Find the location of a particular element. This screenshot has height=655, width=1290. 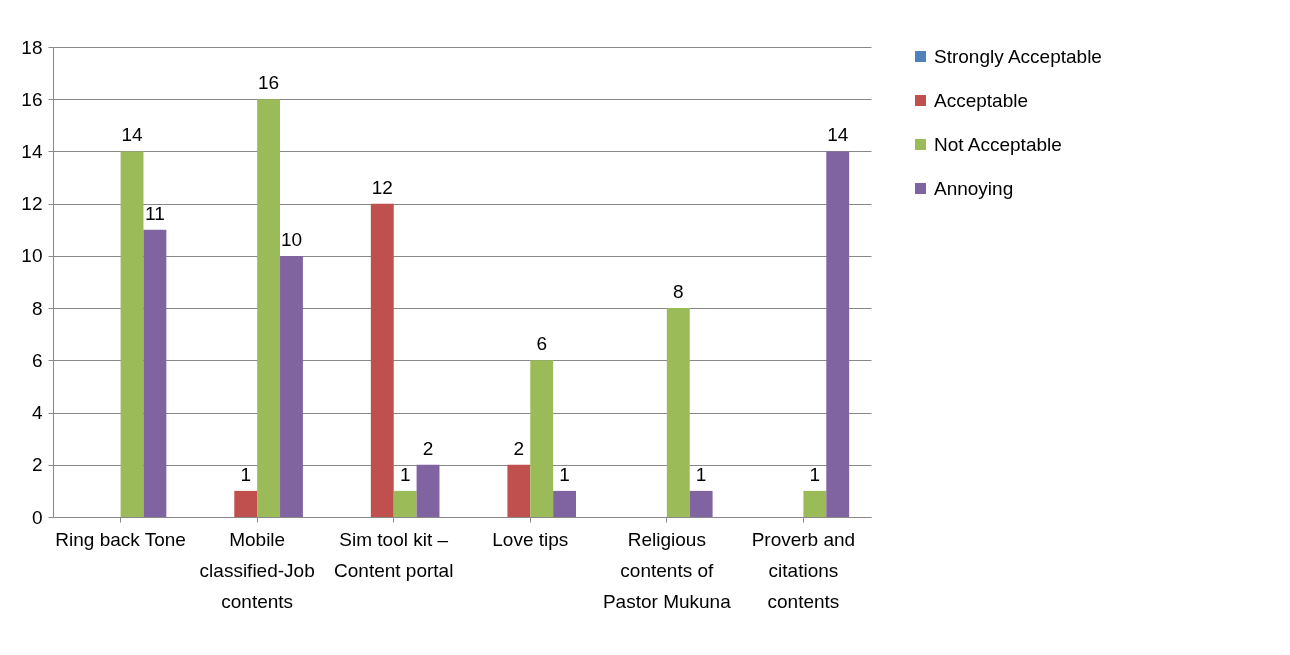

y-tick-label: 0 is located at coordinates (37, 517).